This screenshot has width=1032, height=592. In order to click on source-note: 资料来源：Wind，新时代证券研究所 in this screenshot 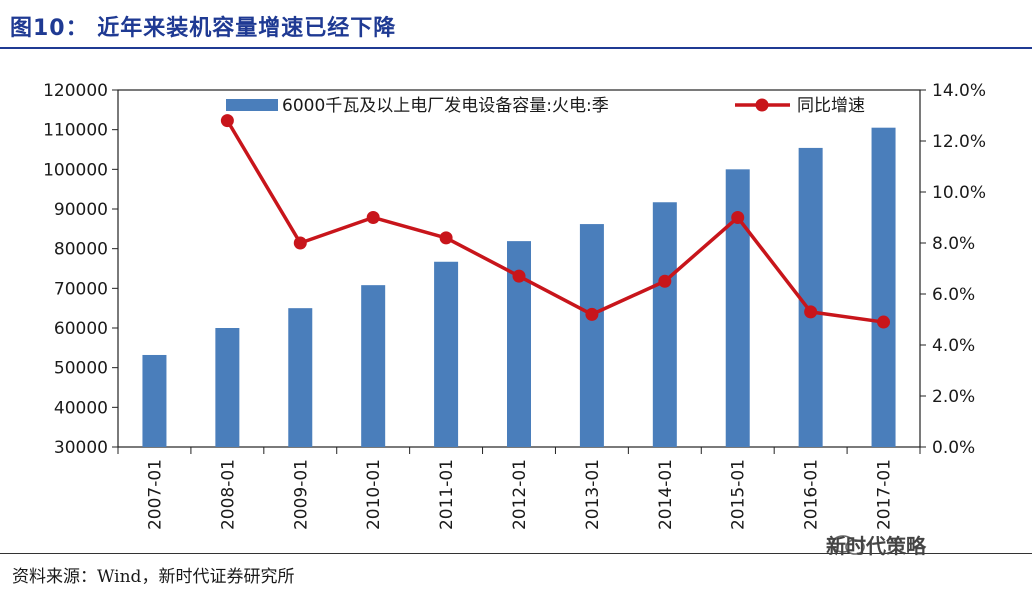, I will do `click(153, 577)`.